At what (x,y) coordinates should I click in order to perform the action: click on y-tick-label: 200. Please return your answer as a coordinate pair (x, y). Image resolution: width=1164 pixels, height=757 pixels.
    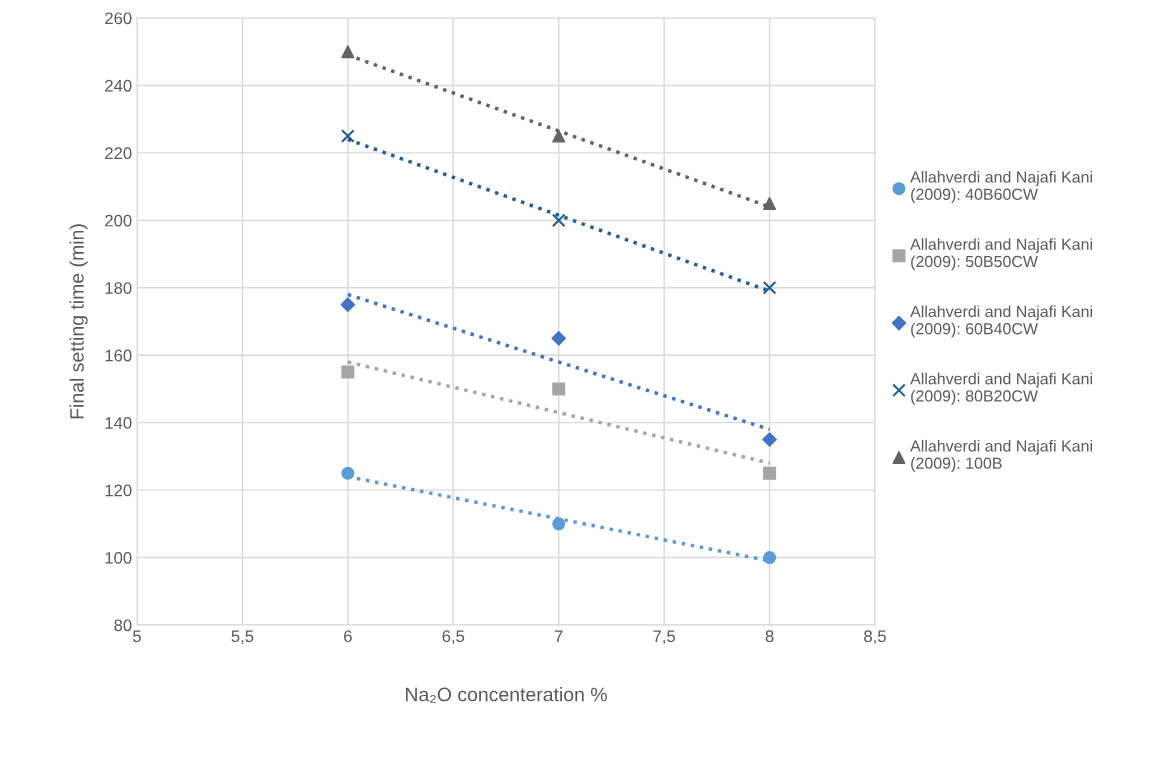
    Looking at the image, I should click on (118, 220).